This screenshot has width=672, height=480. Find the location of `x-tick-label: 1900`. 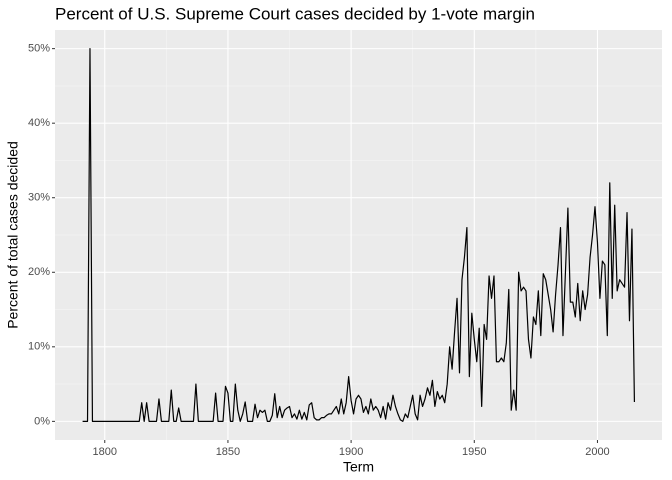

x-tick-label: 1900 is located at coordinates (351, 452).